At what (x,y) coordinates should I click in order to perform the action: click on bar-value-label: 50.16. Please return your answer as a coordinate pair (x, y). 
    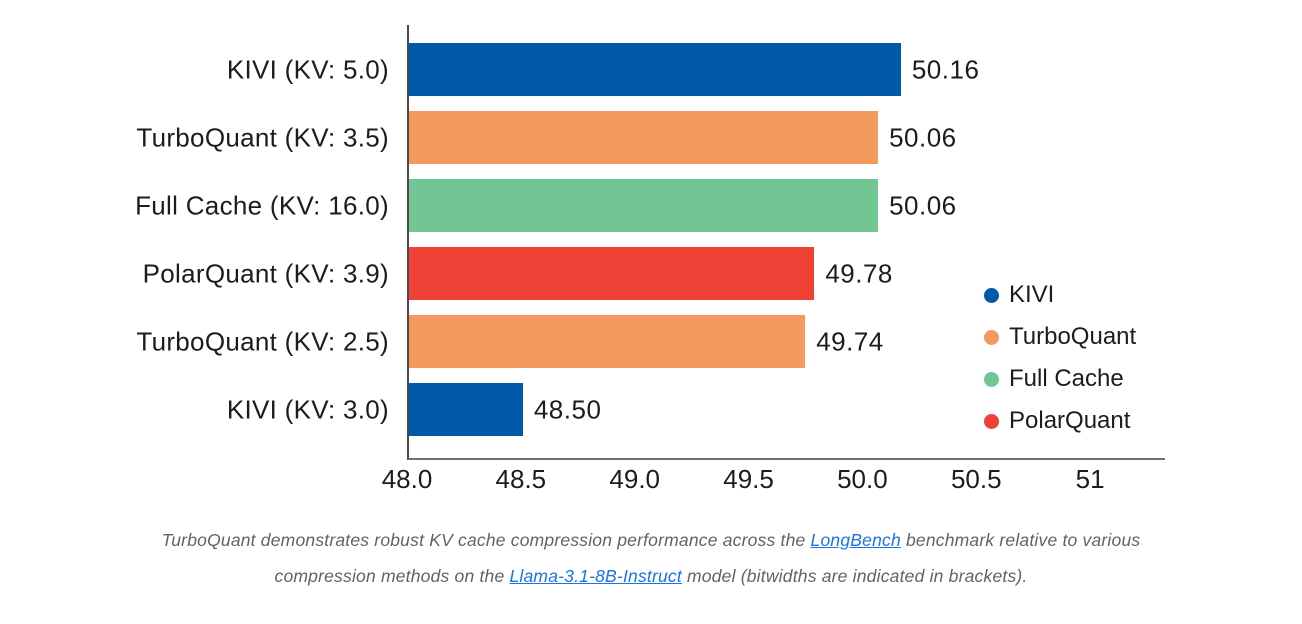
    Looking at the image, I should click on (945, 69).